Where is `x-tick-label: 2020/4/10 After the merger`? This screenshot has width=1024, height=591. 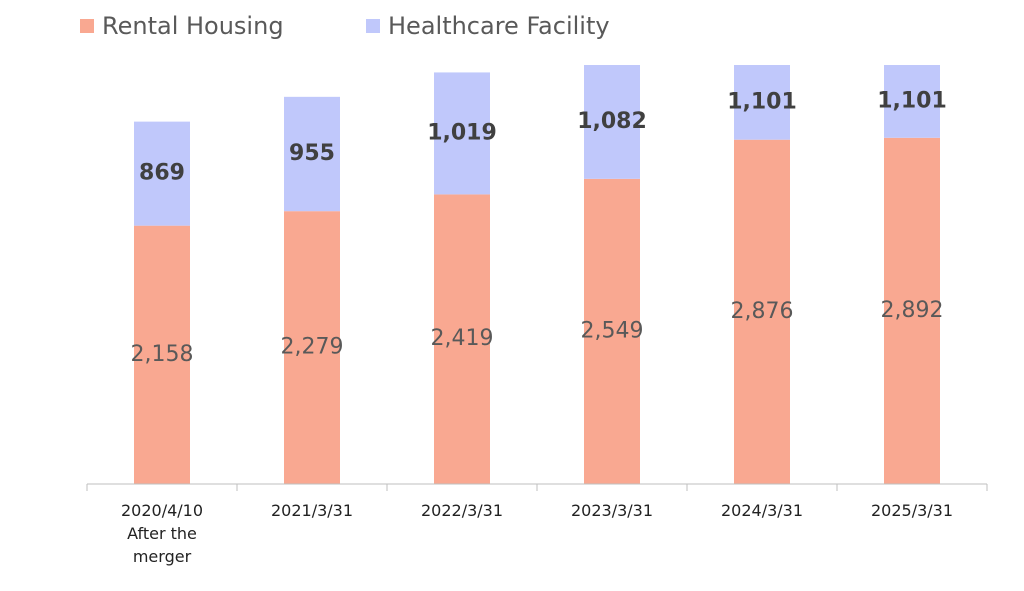
x-tick-label: 2020/4/10 After the merger is located at coordinates (162, 533).